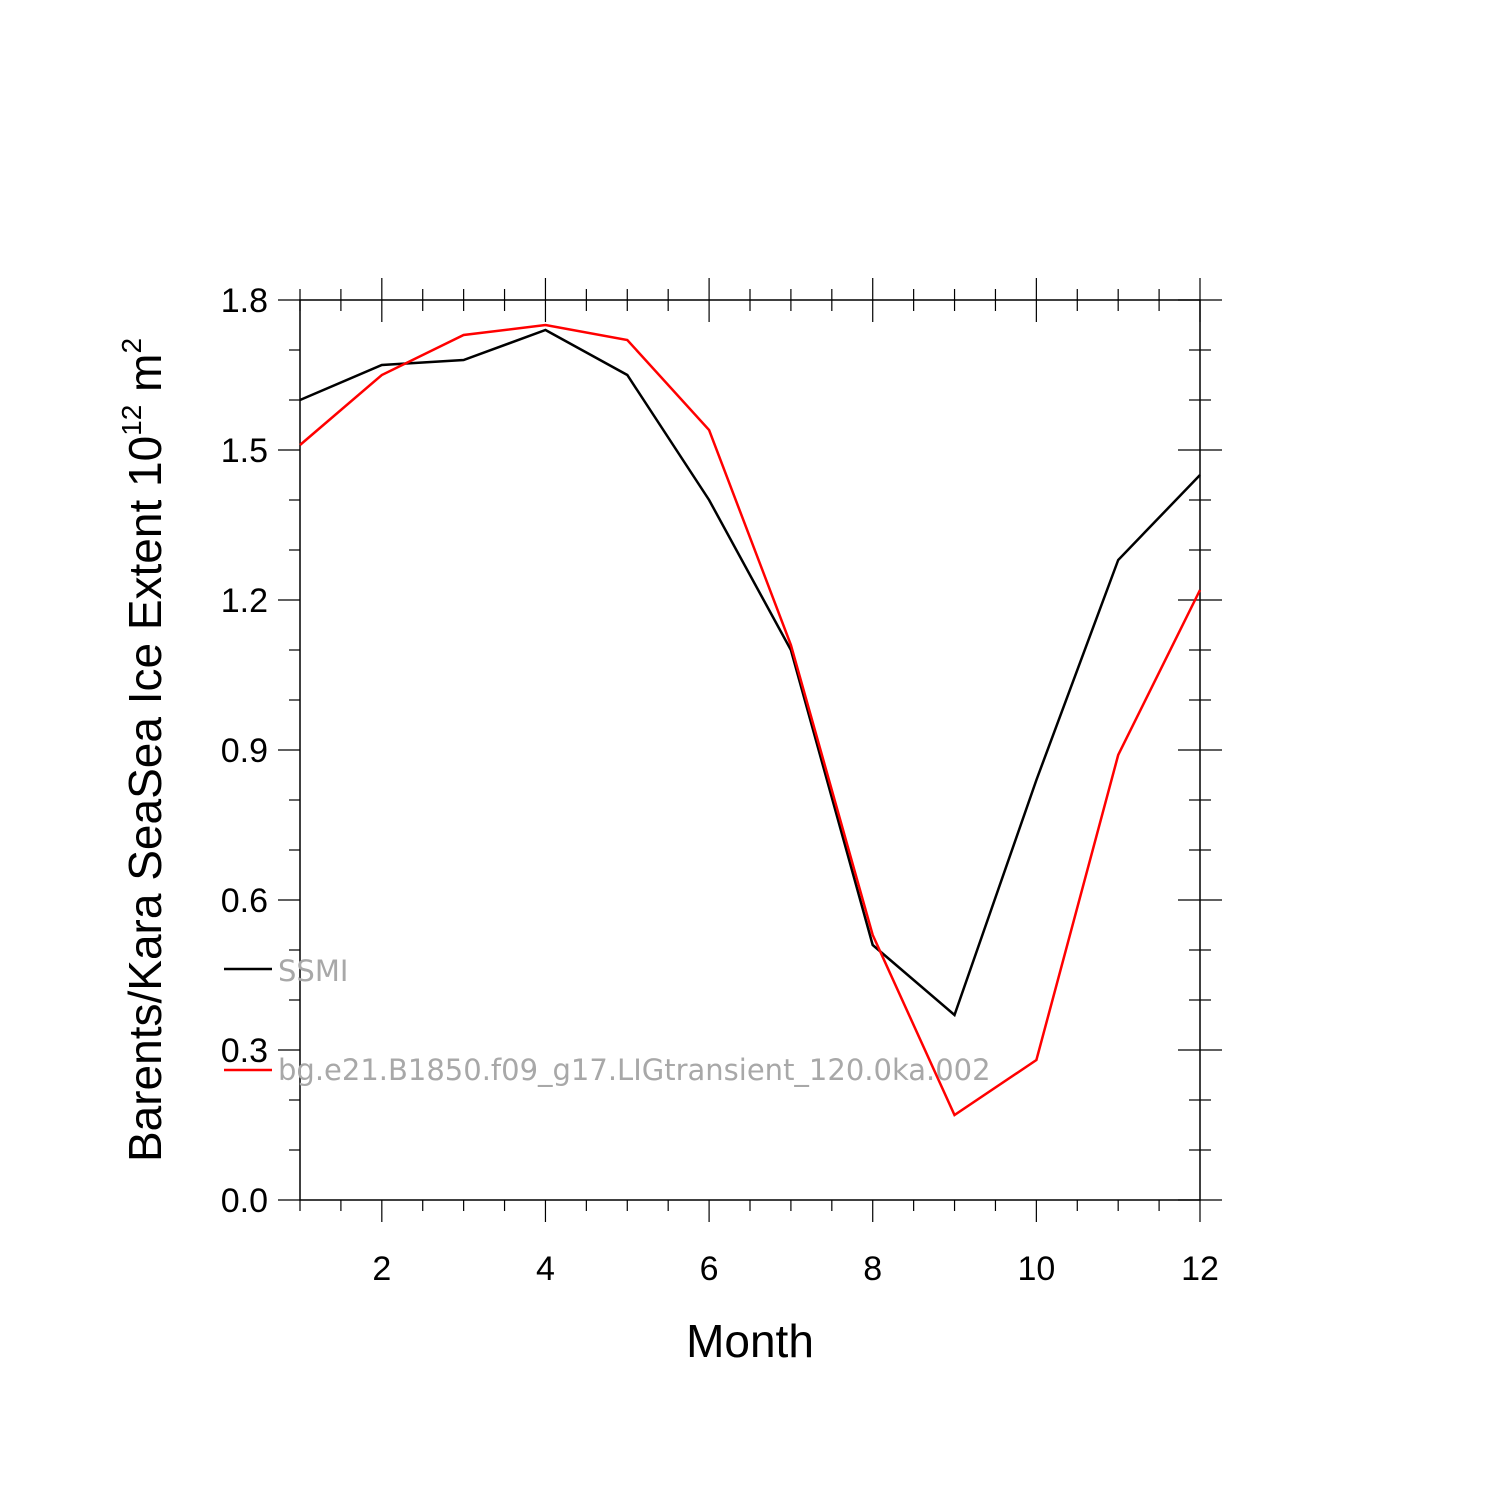 This screenshot has width=1500, height=1500. Describe the element at coordinates (244, 1201) in the screenshot. I see `y-tick-label: 0.0` at that location.